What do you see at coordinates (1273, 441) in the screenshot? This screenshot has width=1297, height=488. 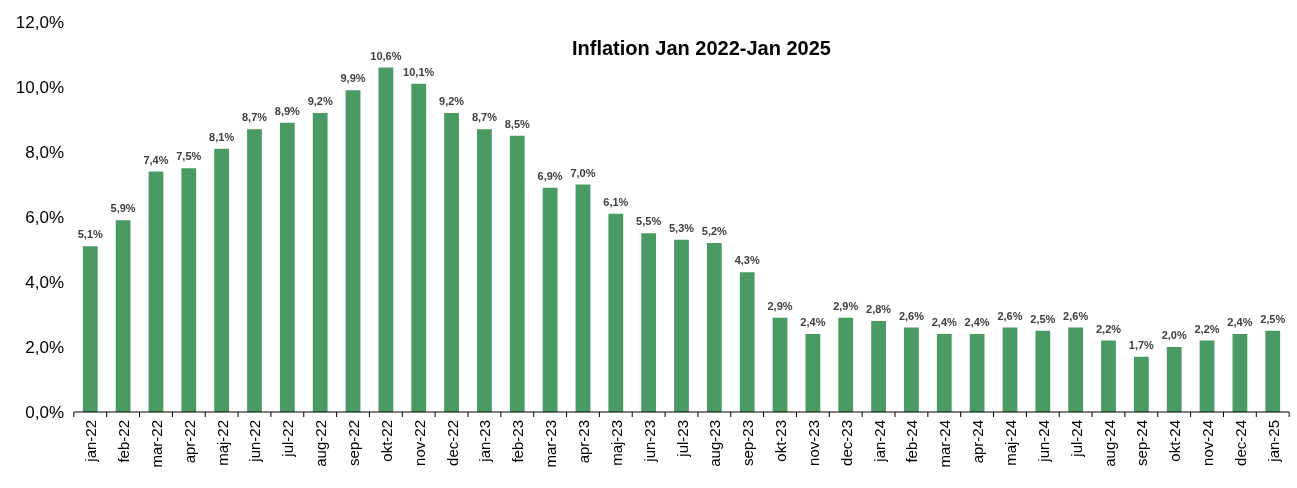 I see `x-tick-label: jan-25` at bounding box center [1273, 441].